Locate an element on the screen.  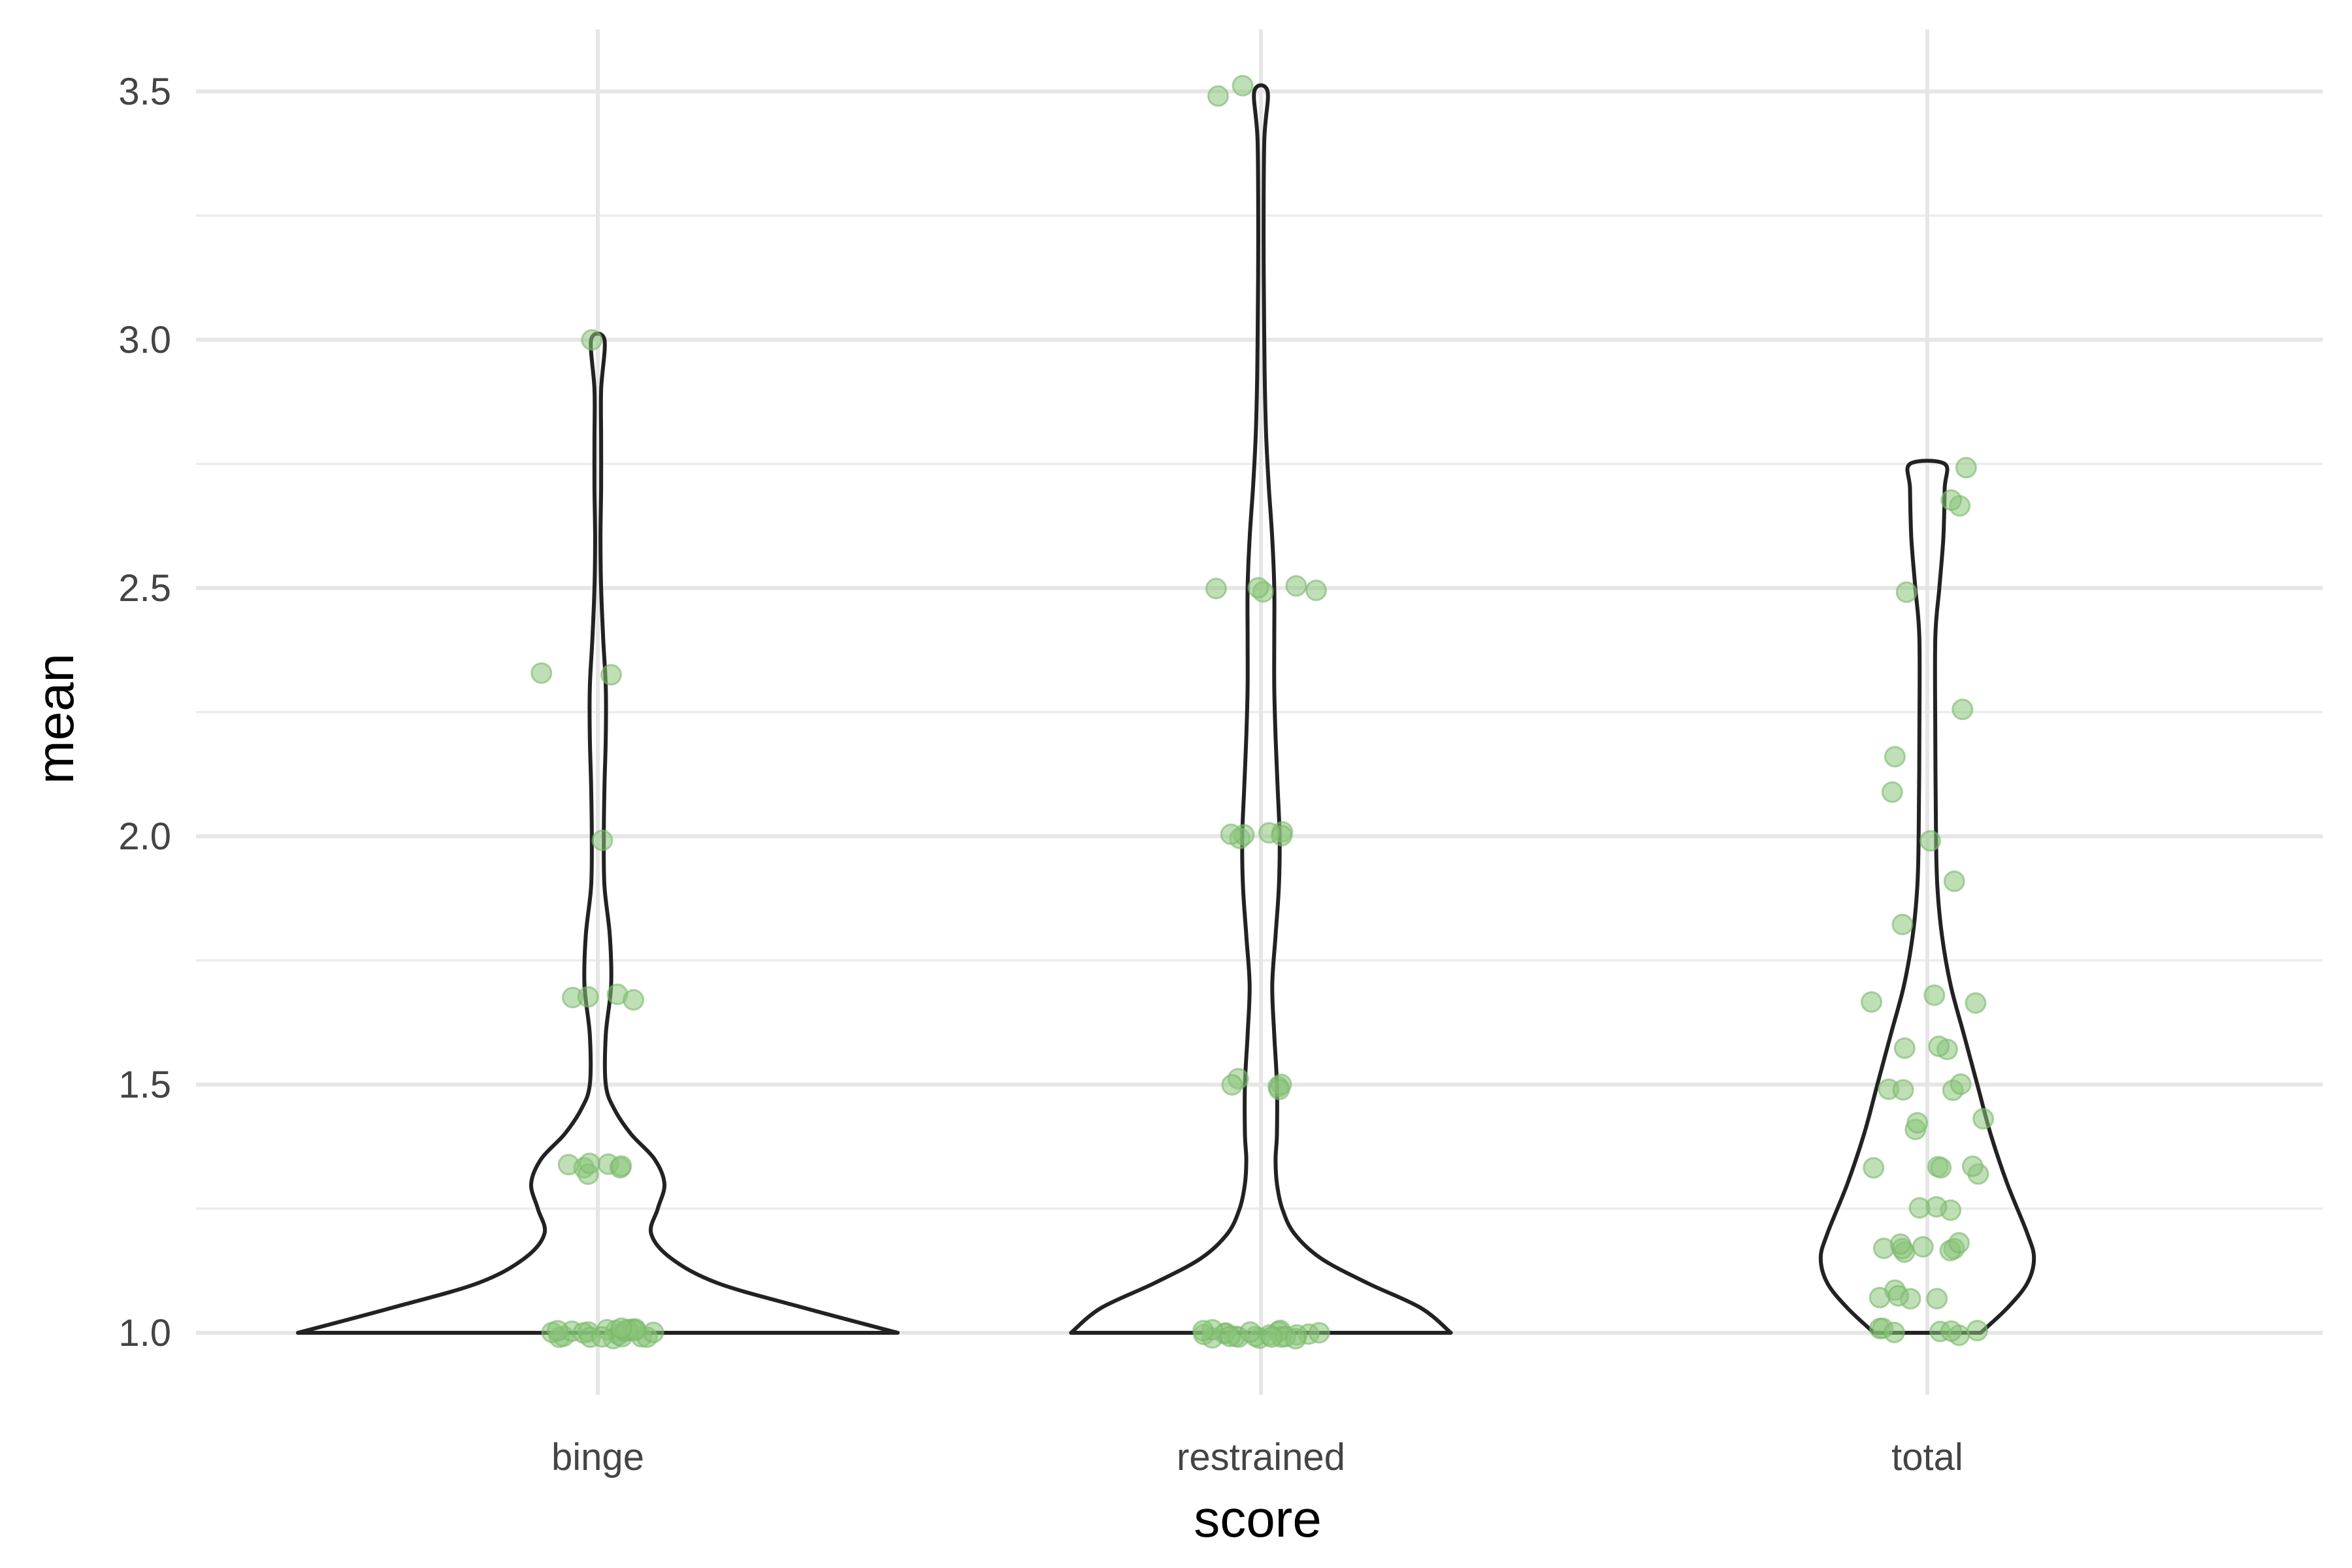
y-tick-label: 1.5 is located at coordinates (144, 1085).